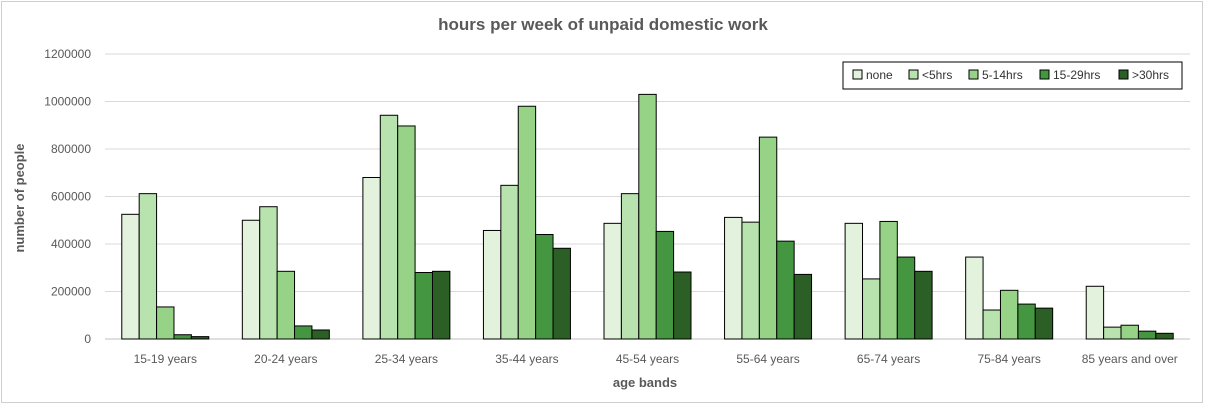 The height and width of the screenshot is (406, 1206). Describe the element at coordinates (1150, 75) in the screenshot. I see `legend-label: >30hrs` at that location.